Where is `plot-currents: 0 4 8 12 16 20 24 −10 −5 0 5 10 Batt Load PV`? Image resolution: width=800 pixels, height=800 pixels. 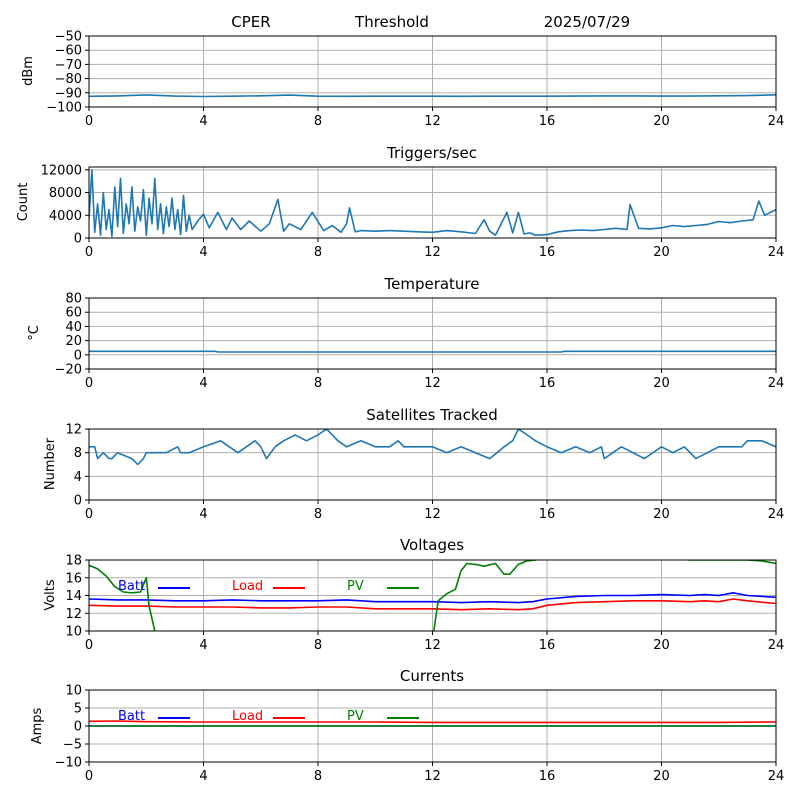 plot-currents: 0 4 8 12 16 20 24 −10 −5 0 5 10 Batt Load PV is located at coordinates (420, 734).